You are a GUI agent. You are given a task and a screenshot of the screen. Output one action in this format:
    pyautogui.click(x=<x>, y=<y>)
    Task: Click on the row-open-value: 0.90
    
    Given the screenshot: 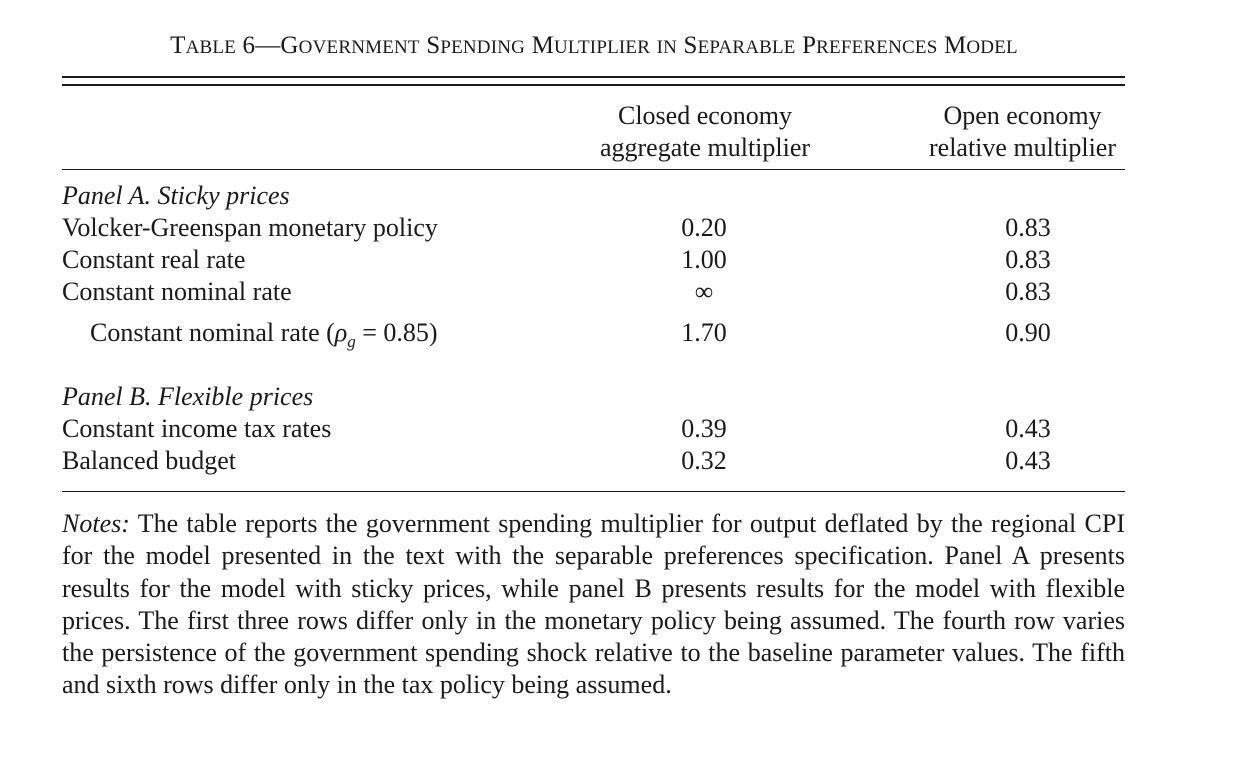 What is the action you would take?
    pyautogui.click(x=1028, y=332)
    